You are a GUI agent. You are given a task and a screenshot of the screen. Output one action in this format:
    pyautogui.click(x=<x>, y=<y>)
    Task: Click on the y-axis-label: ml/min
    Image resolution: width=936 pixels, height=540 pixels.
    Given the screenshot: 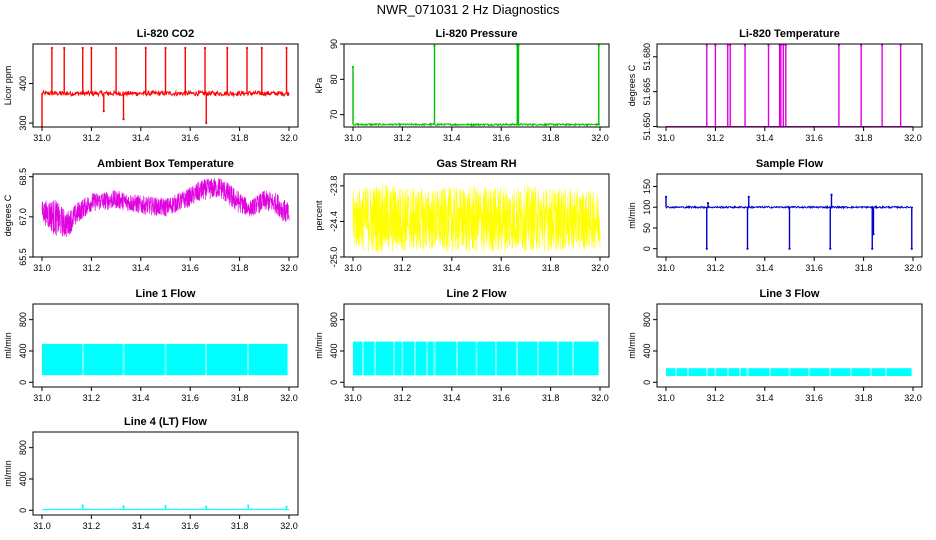 What is the action you would take?
    pyautogui.click(x=632, y=345)
    